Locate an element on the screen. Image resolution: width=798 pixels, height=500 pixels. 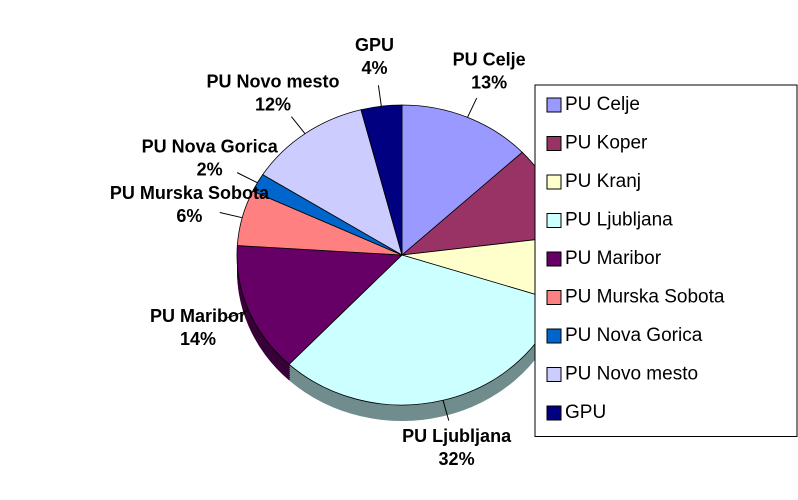
data-label-name: PU Celje is located at coordinates (489, 60).